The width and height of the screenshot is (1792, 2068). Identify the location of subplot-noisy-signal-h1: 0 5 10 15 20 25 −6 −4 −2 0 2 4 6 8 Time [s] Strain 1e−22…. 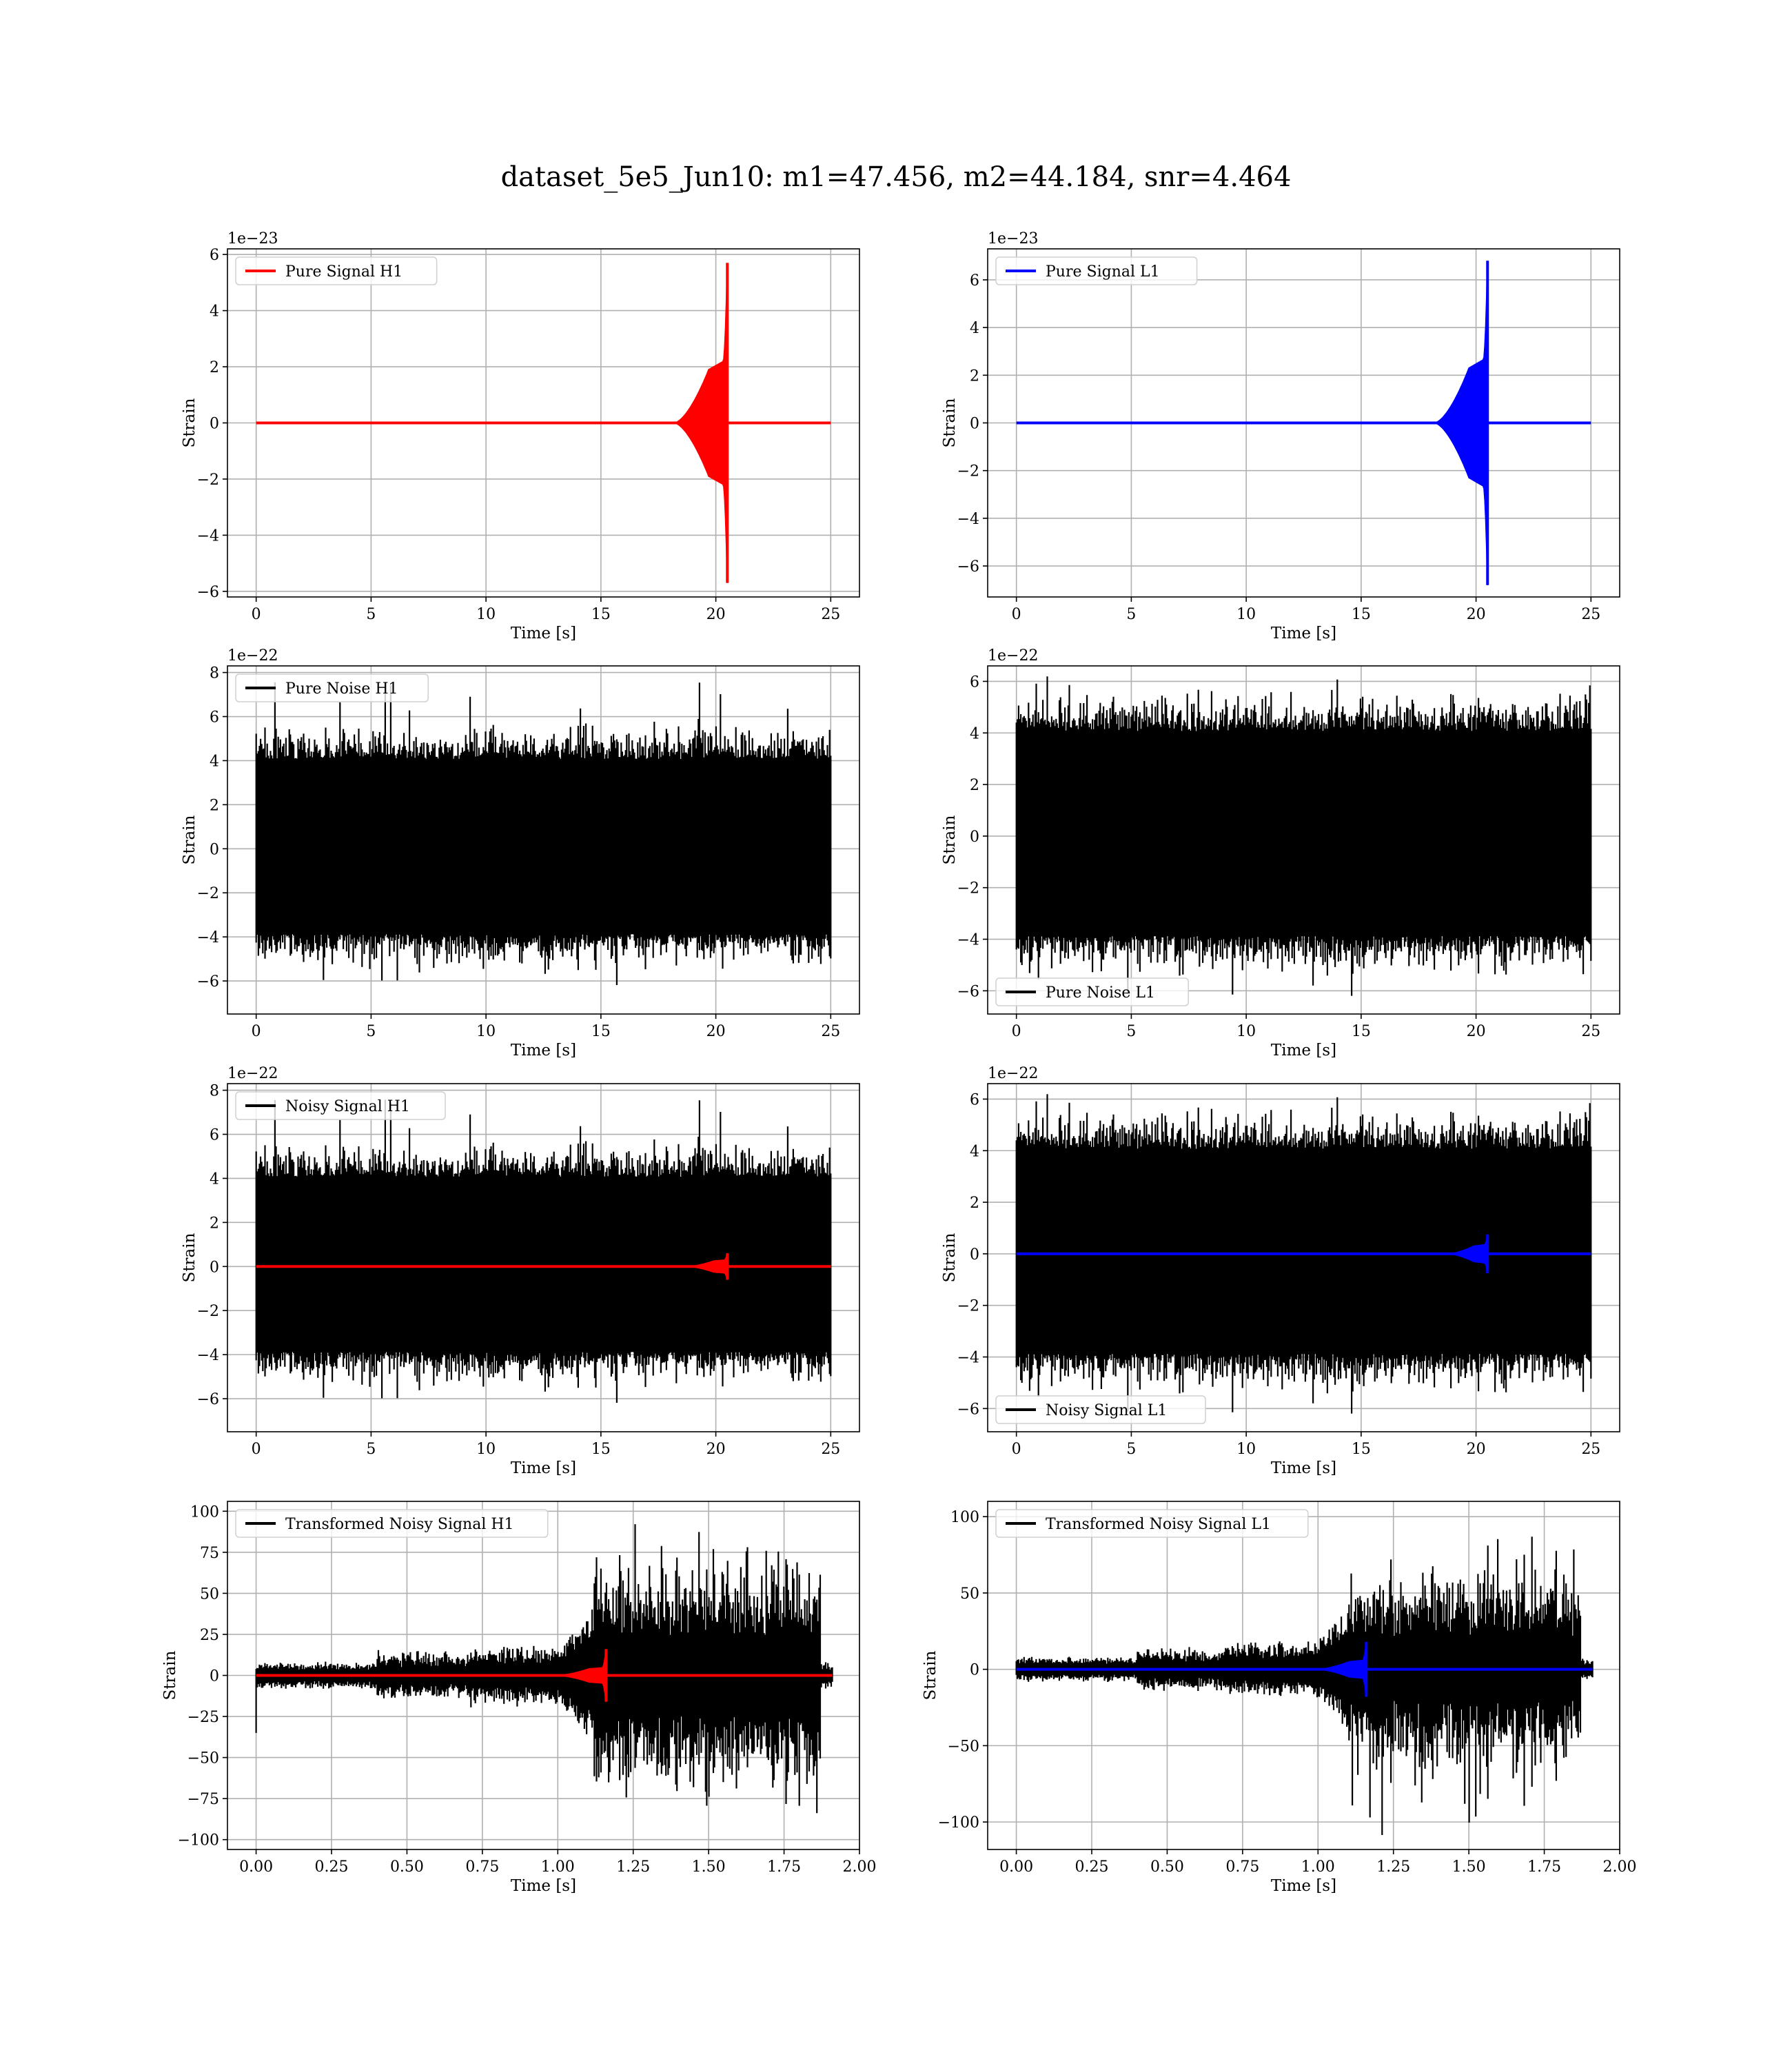
(520, 1271).